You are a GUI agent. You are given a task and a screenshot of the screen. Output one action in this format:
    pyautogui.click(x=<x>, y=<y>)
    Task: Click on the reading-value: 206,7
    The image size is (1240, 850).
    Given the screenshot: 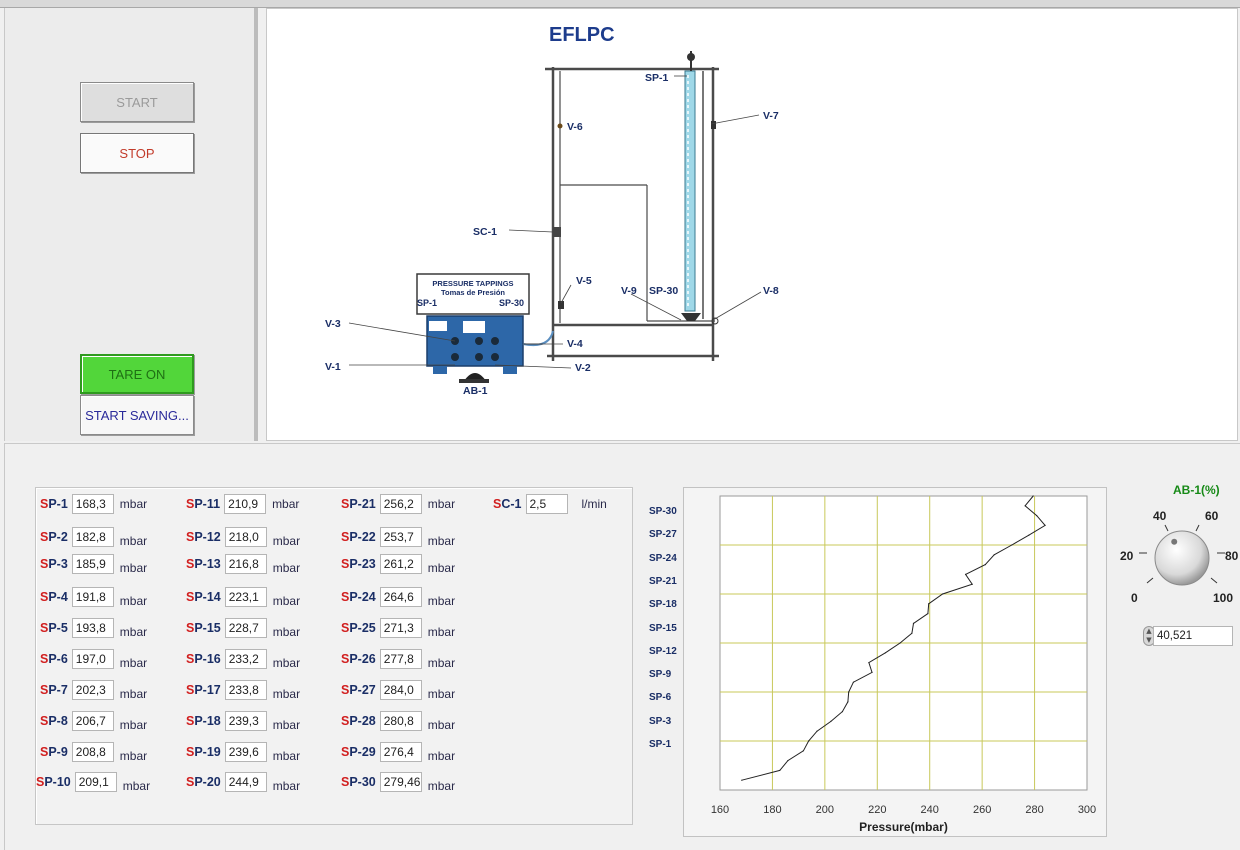 What is the action you would take?
    pyautogui.click(x=92, y=721)
    